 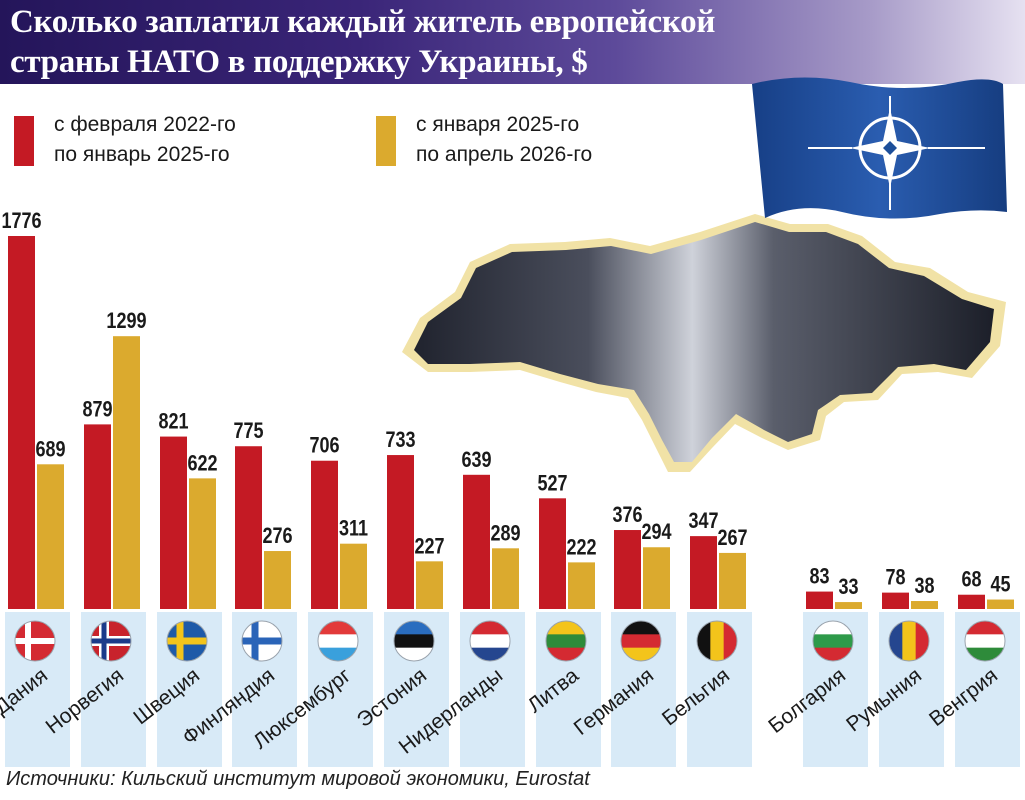 What do you see at coordinates (641, 641) in the screenshot?
I see `germany-flag-icon` at bounding box center [641, 641].